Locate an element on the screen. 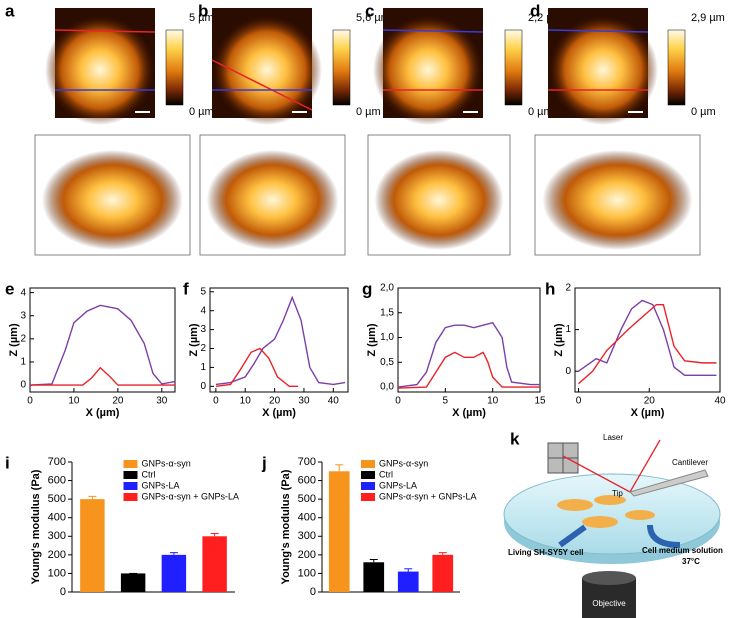 The width and height of the screenshot is (746, 618). x-tick-label: 15 is located at coordinates (540, 401).